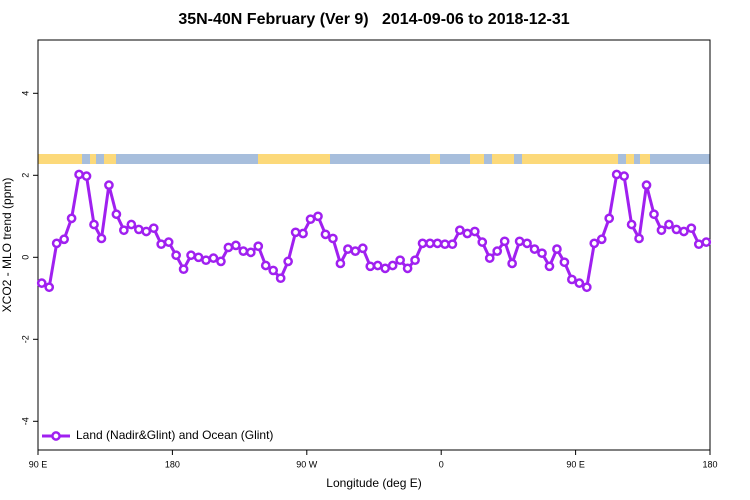 The width and height of the screenshot is (750, 500). I want to click on legend-marker, so click(56, 436).